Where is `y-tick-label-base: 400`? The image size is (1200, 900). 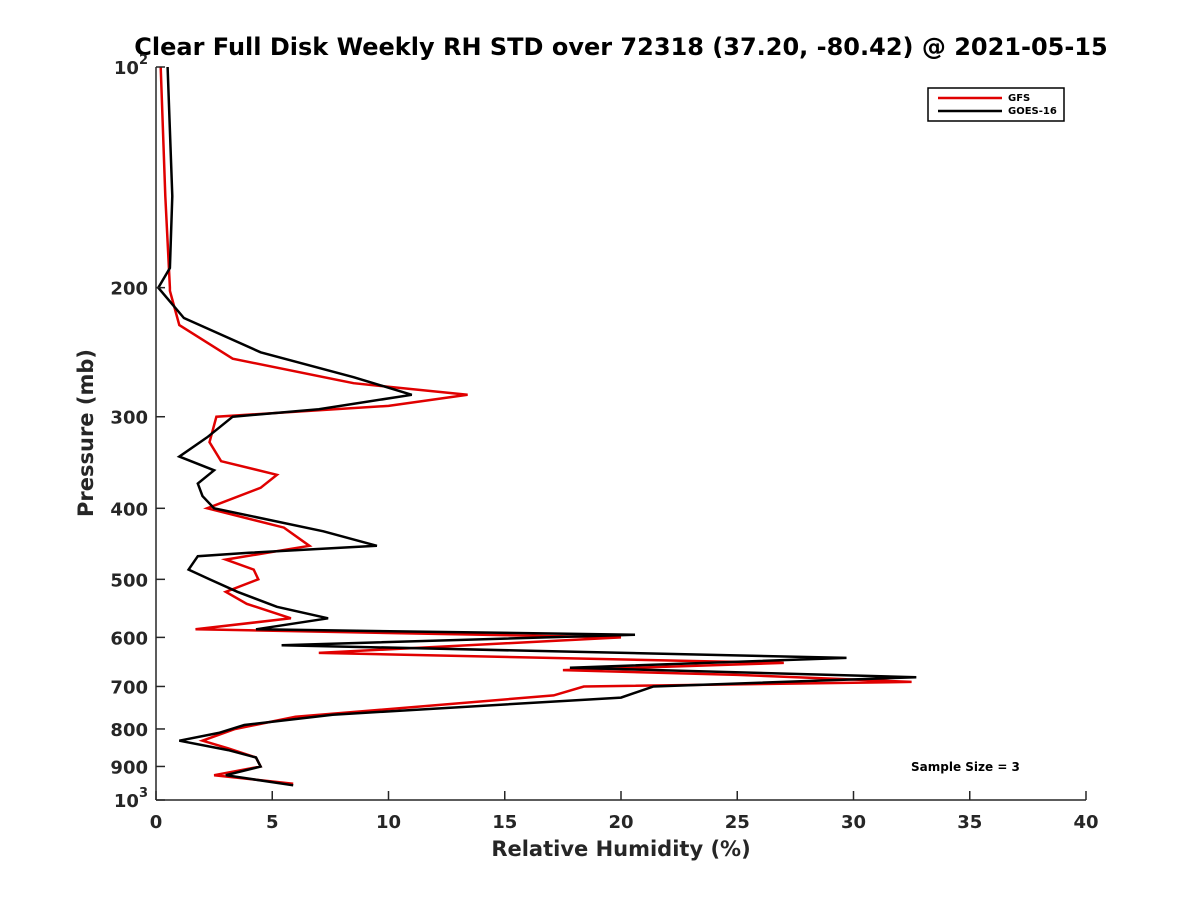 y-tick-label-base: 400 is located at coordinates (129, 509).